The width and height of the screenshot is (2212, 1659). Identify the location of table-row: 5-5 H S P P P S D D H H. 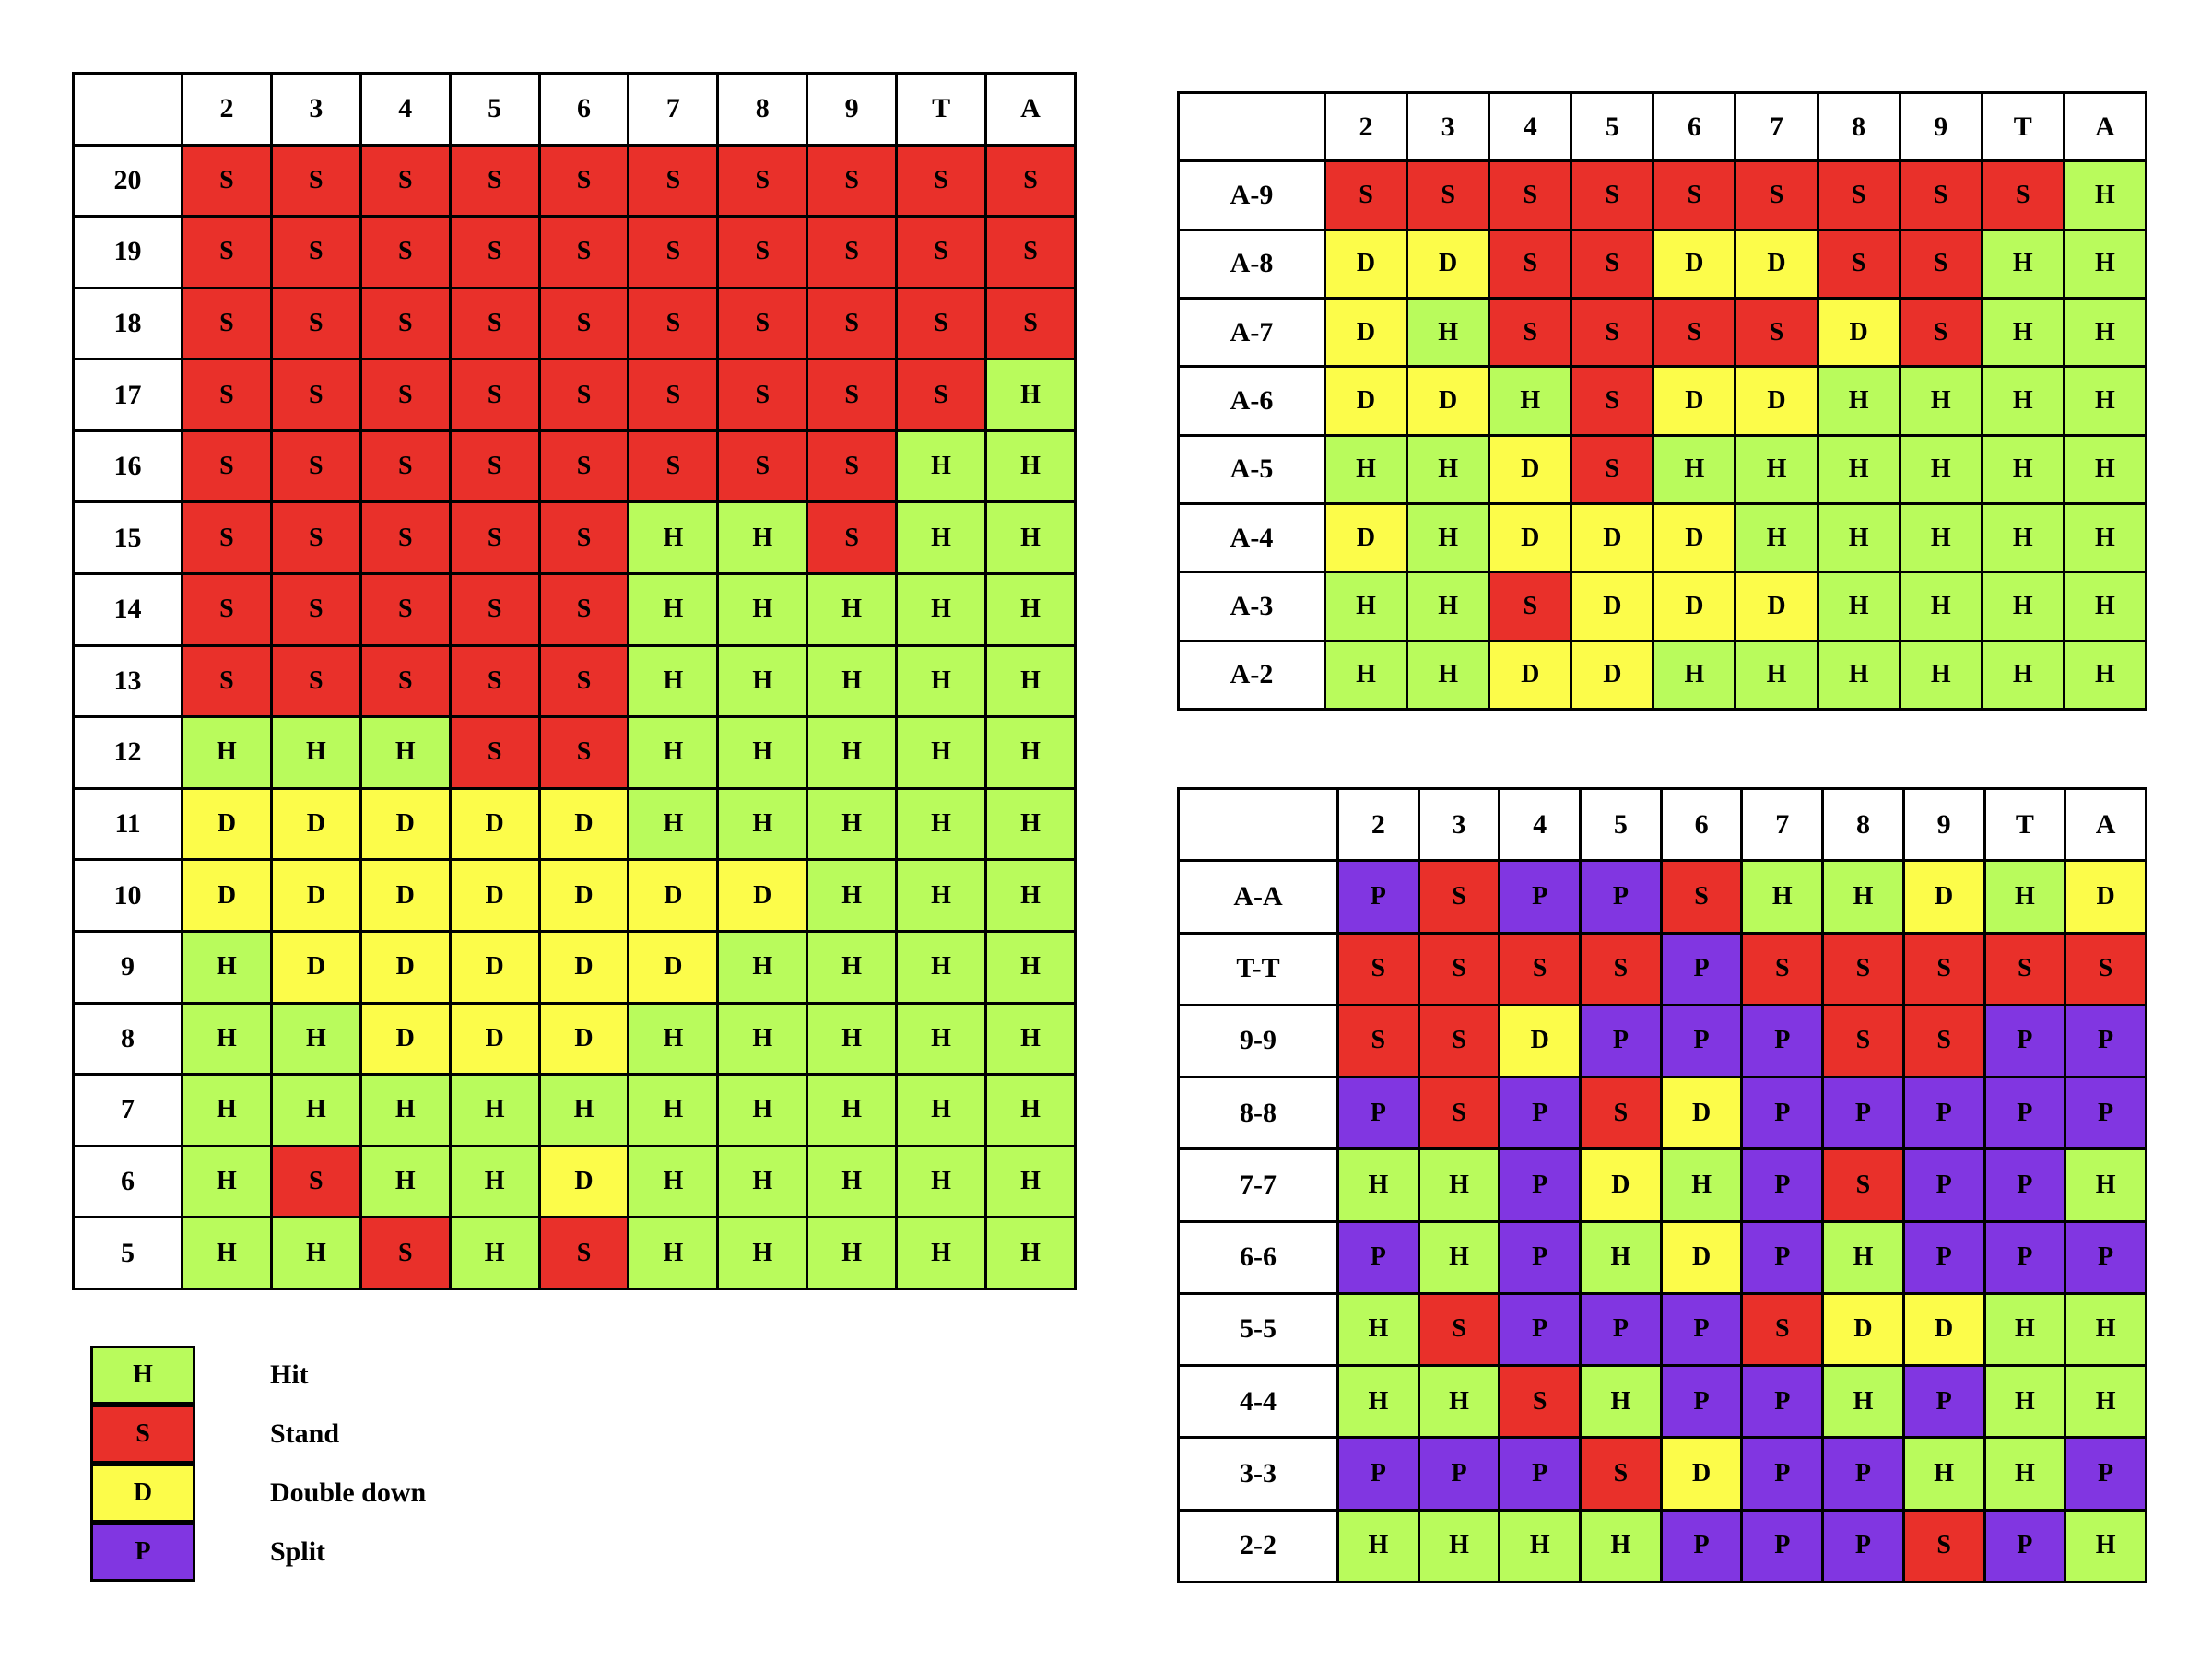
(1662, 1329).